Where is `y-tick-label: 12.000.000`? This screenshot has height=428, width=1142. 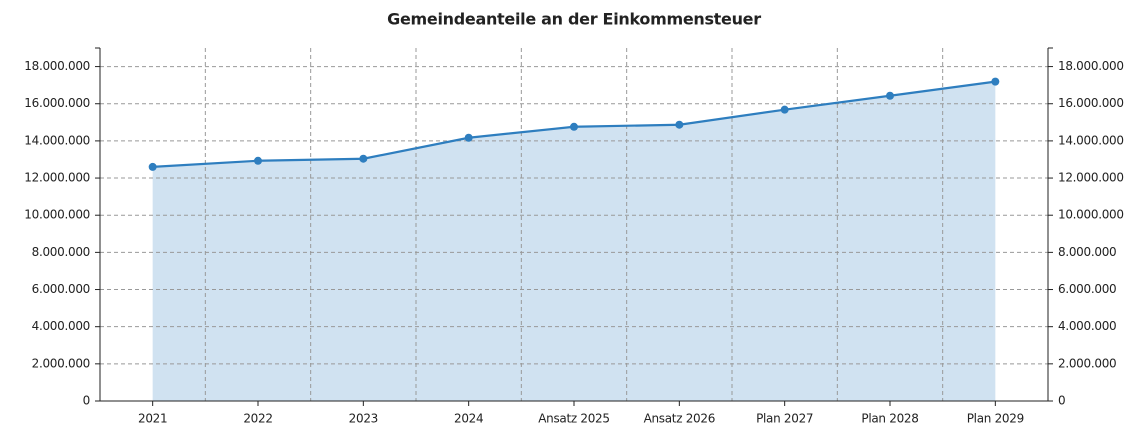
y-tick-label: 12.000.000 is located at coordinates (57, 178).